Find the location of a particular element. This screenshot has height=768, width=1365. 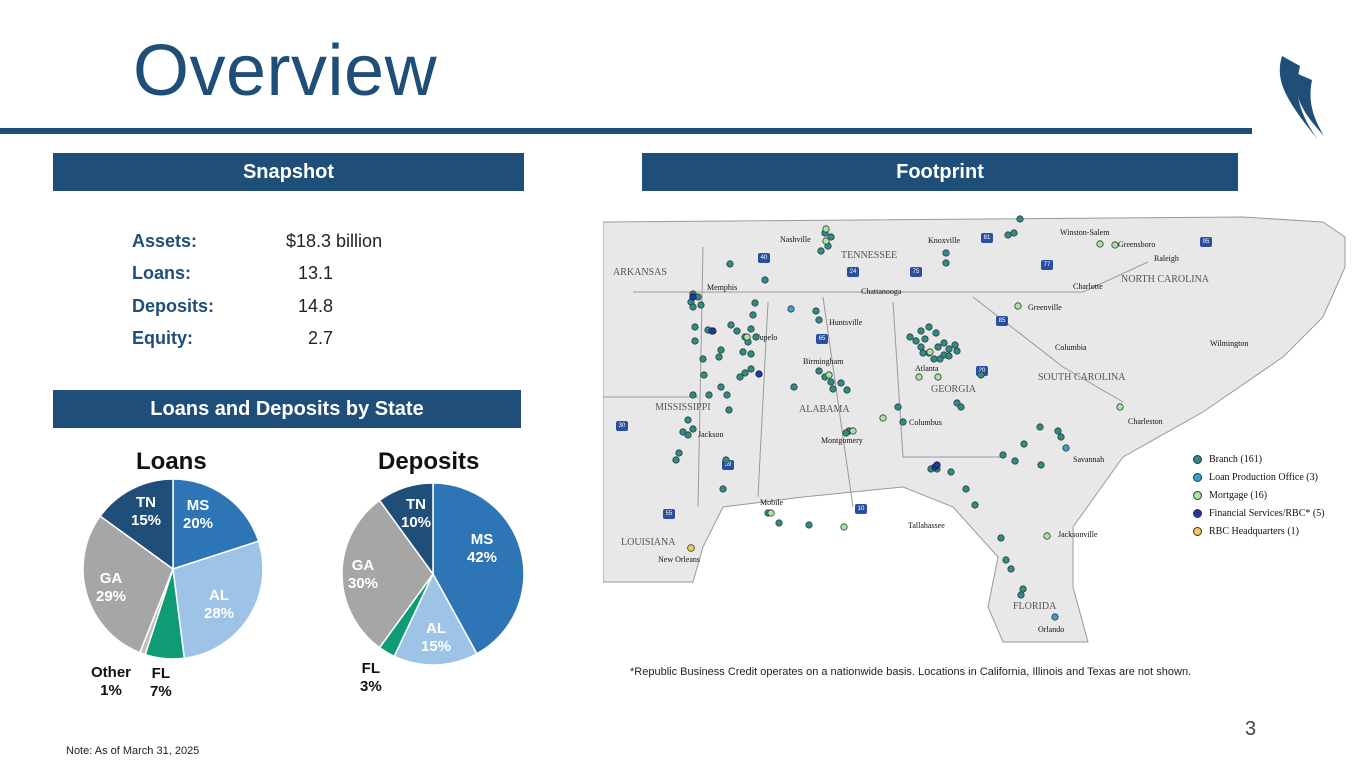

city-label: Montgomery is located at coordinates (842, 440).